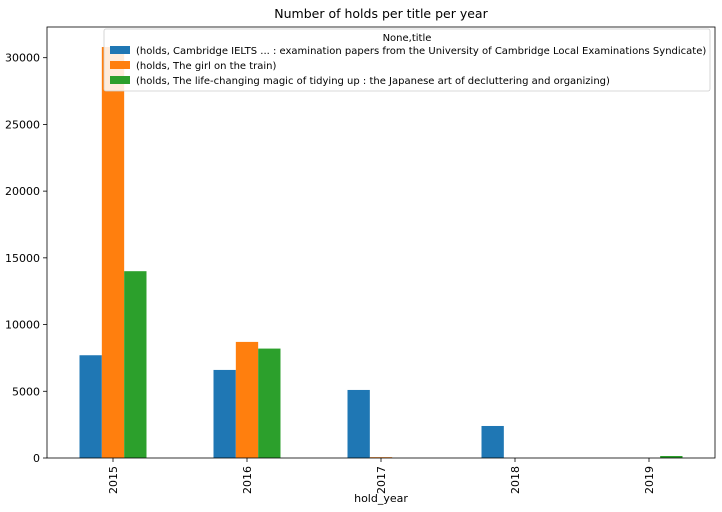 The image size is (722, 512). What do you see at coordinates (381, 498) in the screenshot?
I see `x-axis-label: hold_year` at bounding box center [381, 498].